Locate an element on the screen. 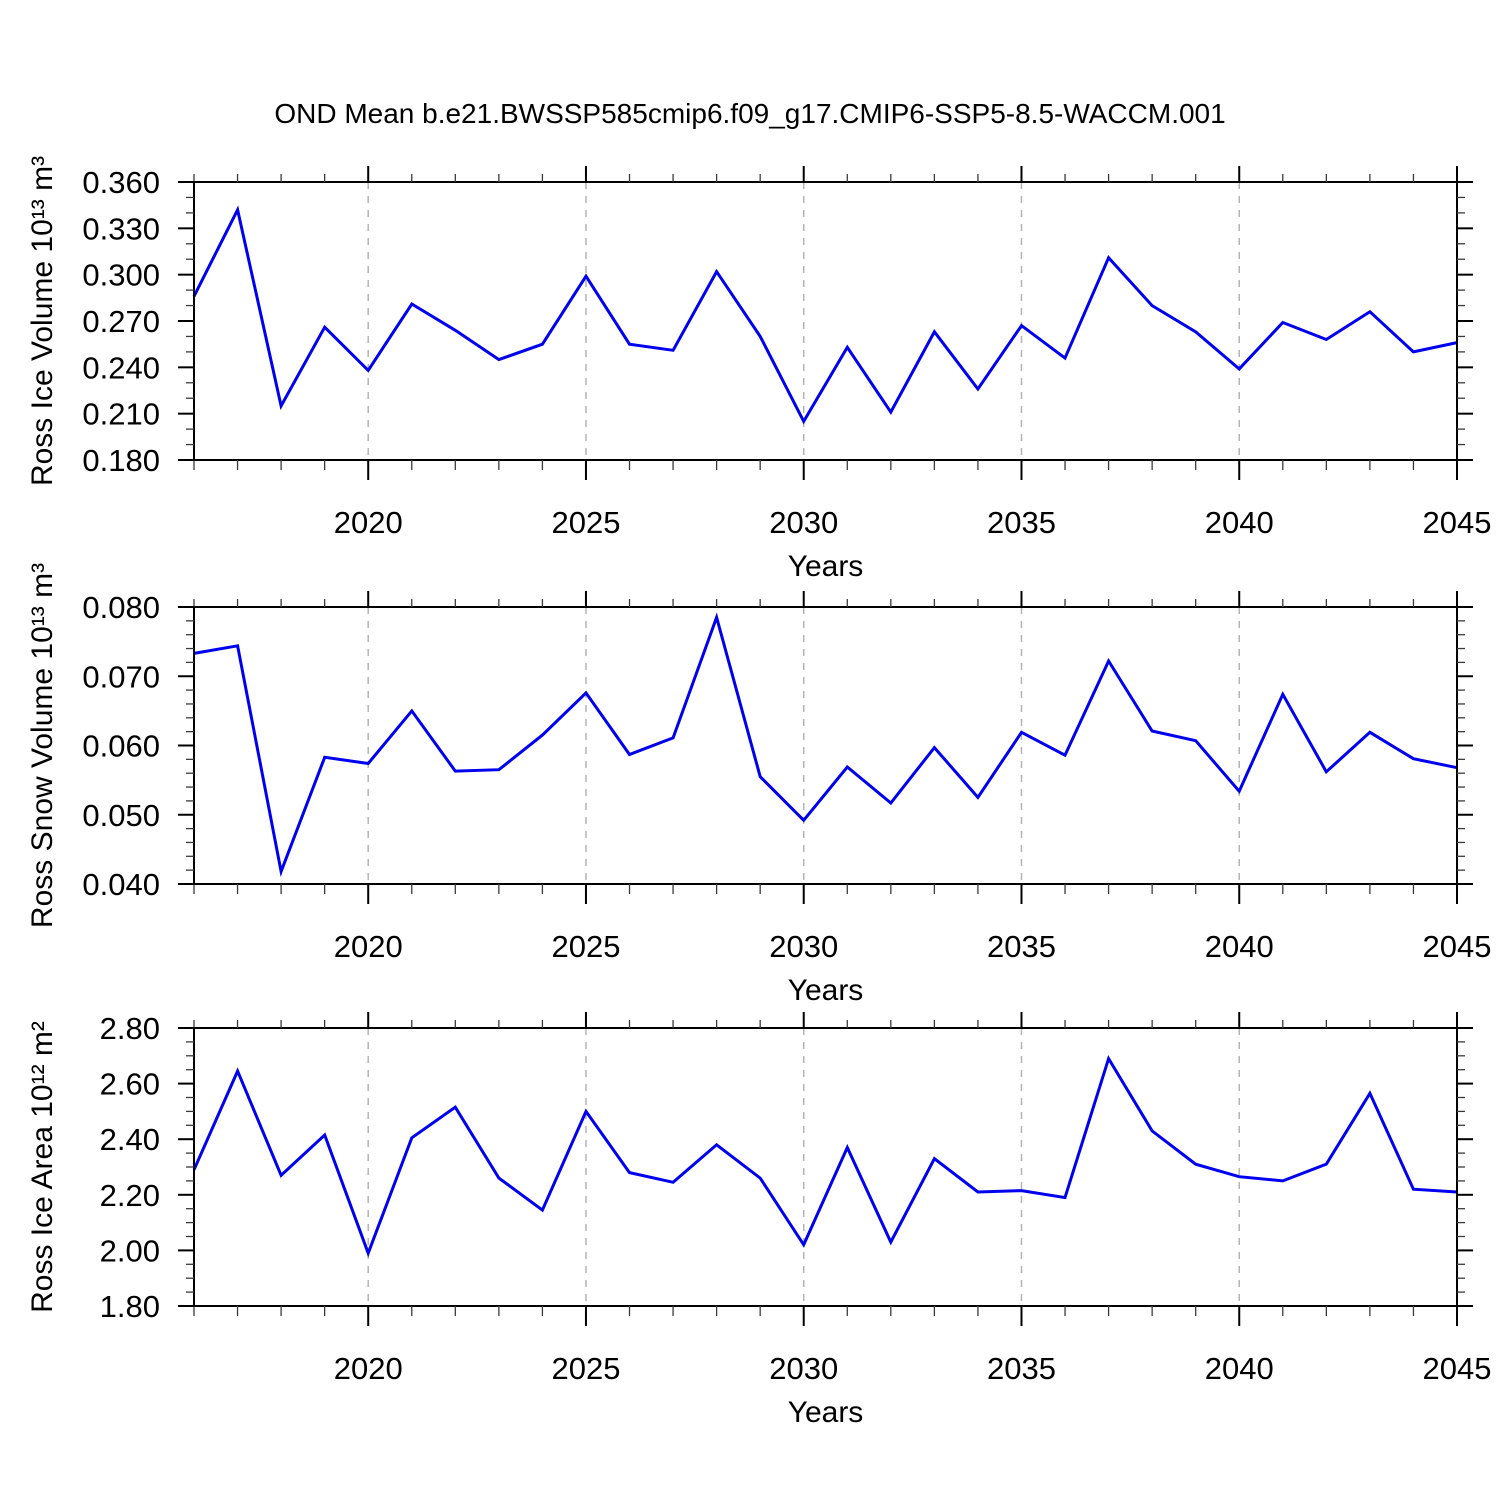  y-tick-label: 2.20 is located at coordinates (130, 1195).